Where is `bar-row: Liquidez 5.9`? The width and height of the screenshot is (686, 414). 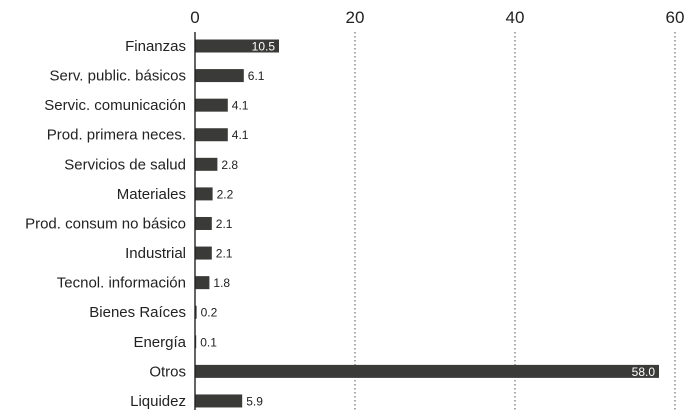 bar-row: Liquidez 5.9 is located at coordinates (196, 401).